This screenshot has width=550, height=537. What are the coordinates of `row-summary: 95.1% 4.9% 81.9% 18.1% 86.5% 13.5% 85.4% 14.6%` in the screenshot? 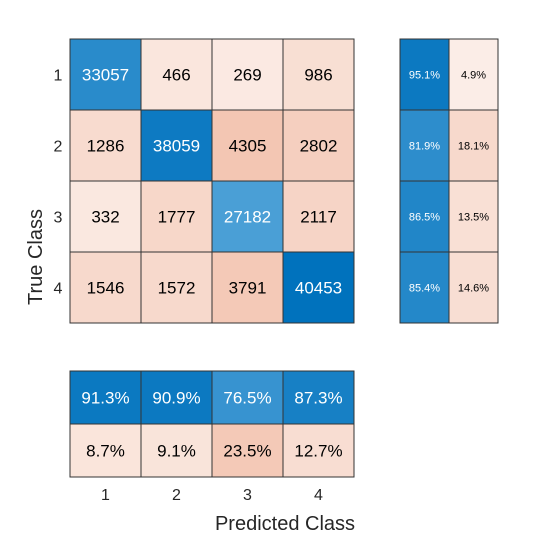 It's located at (449, 181).